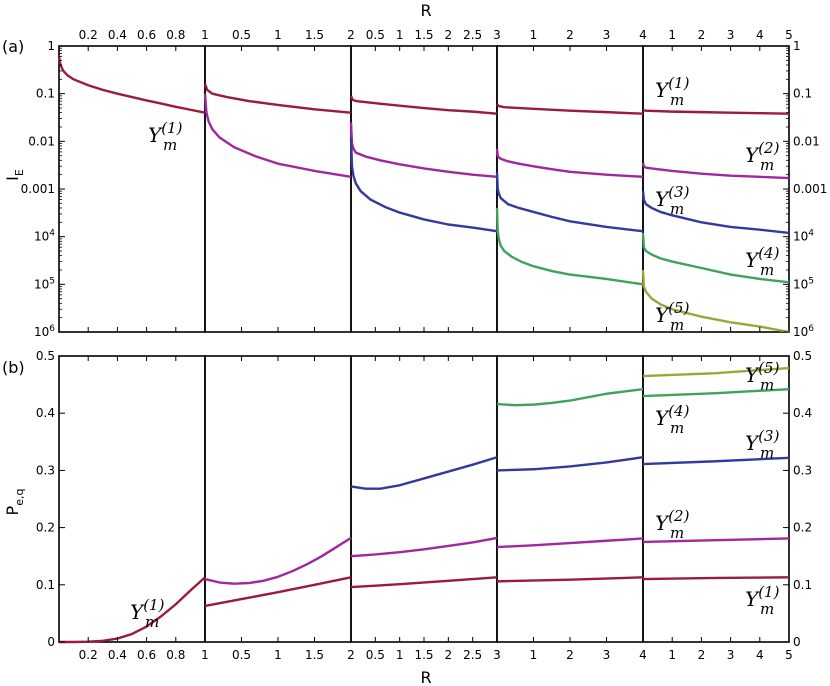  Describe the element at coordinates (762, 261) in the screenshot. I see `top-series-label-y4-5: Y(4) m` at that location.